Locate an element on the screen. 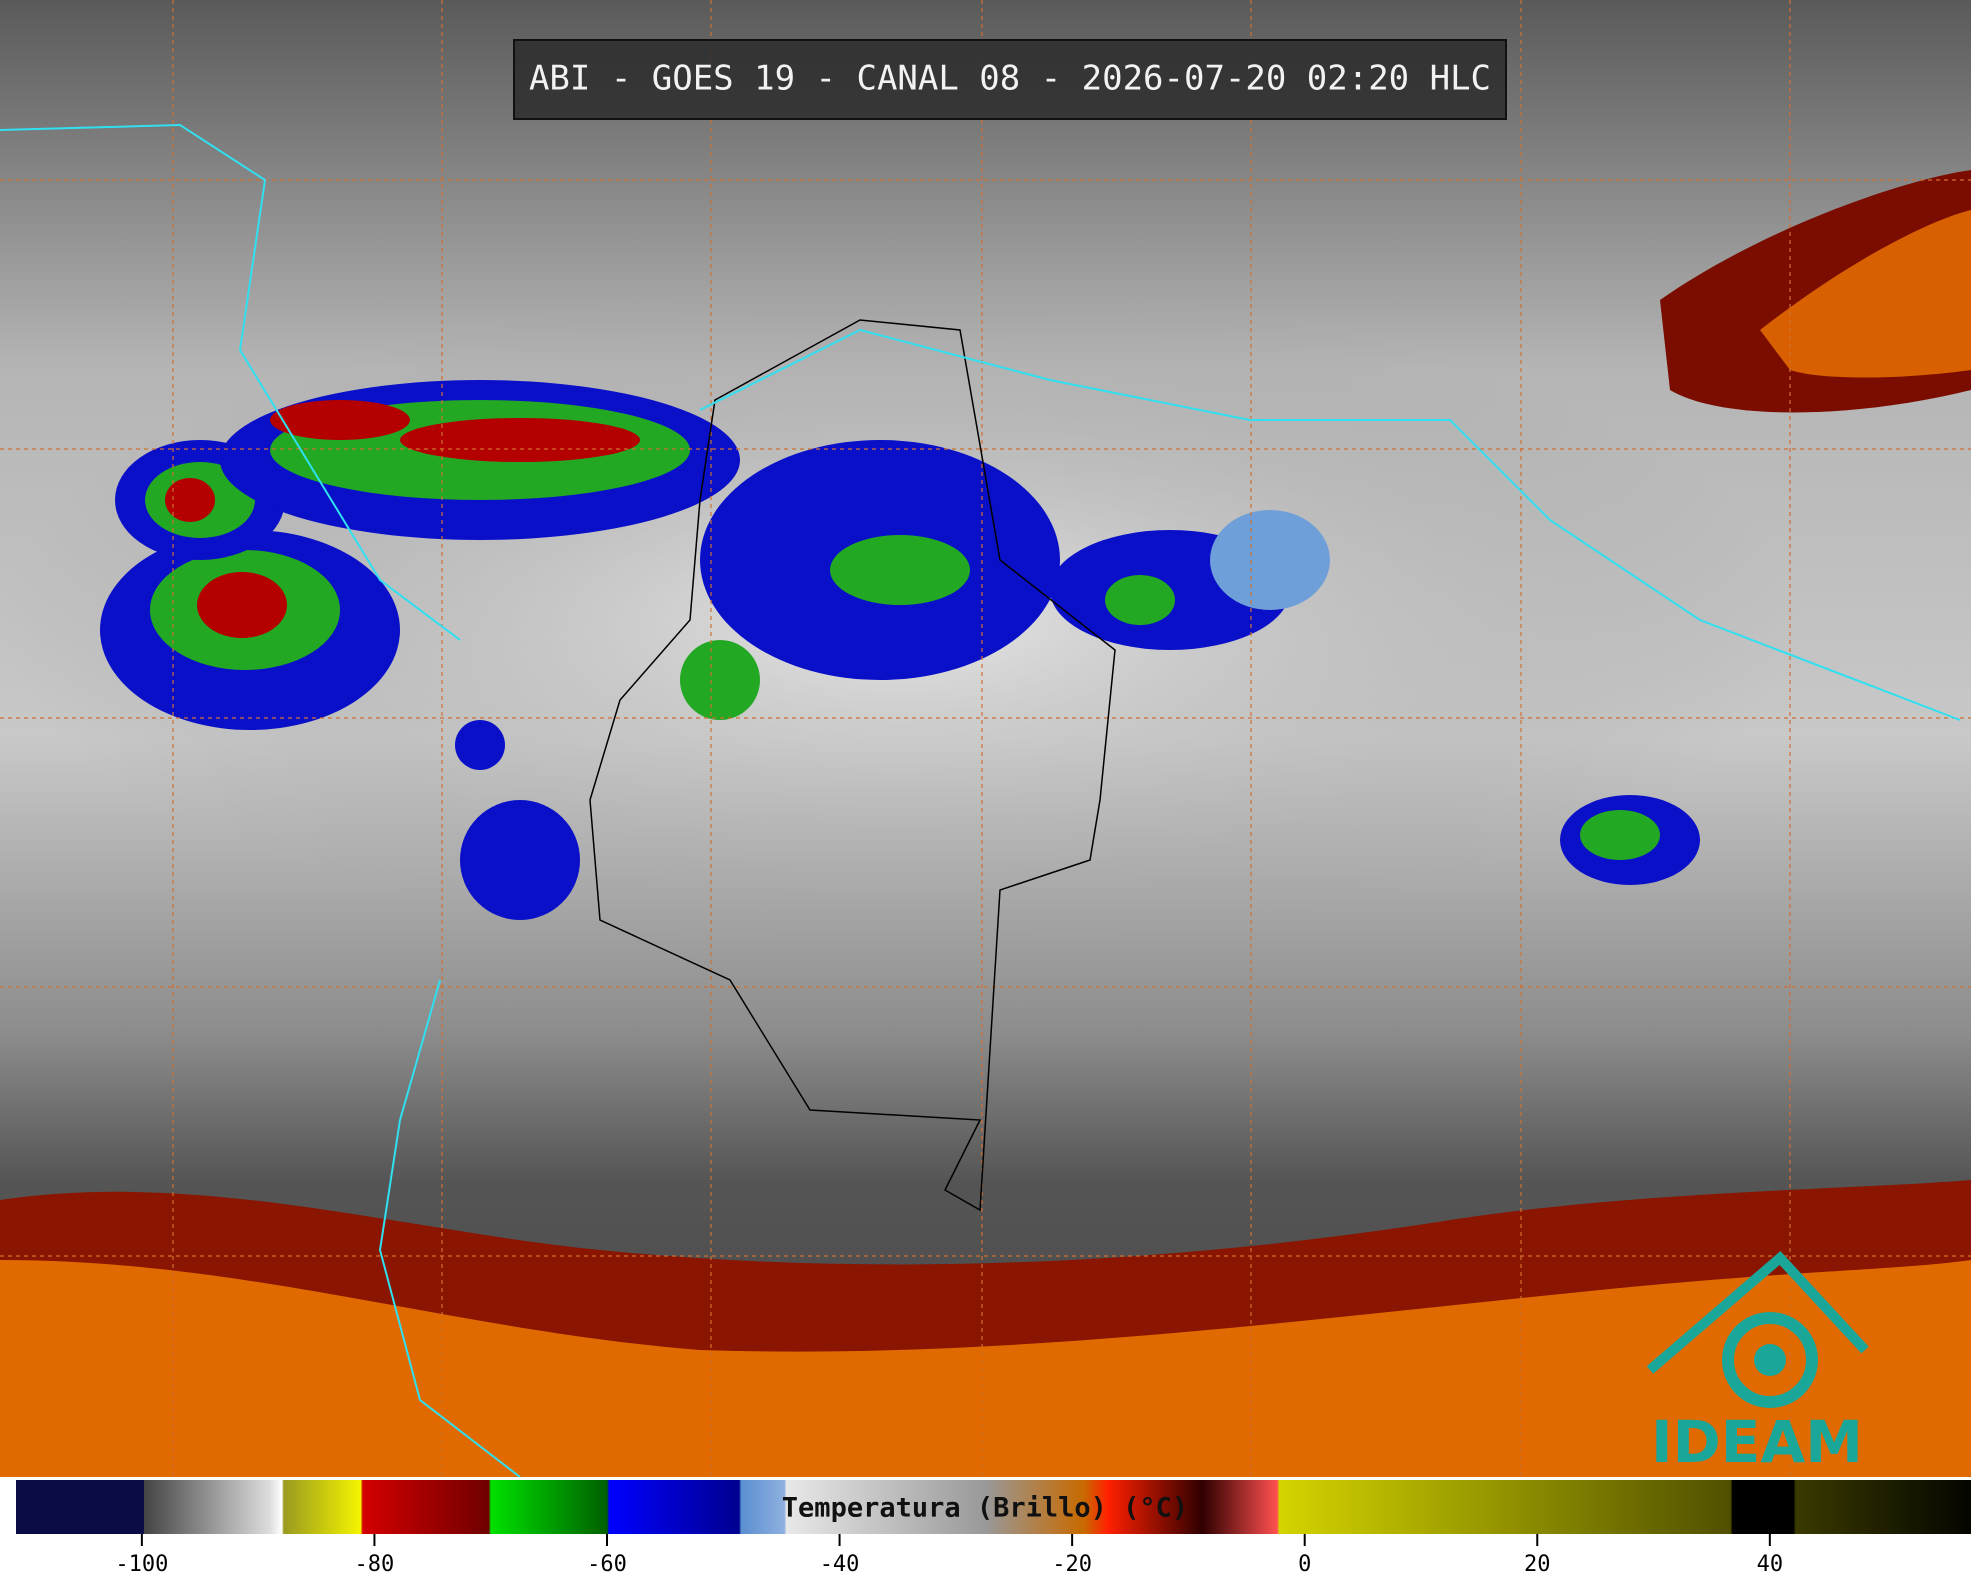  tick-label: 20 is located at coordinates (1537, 1564).